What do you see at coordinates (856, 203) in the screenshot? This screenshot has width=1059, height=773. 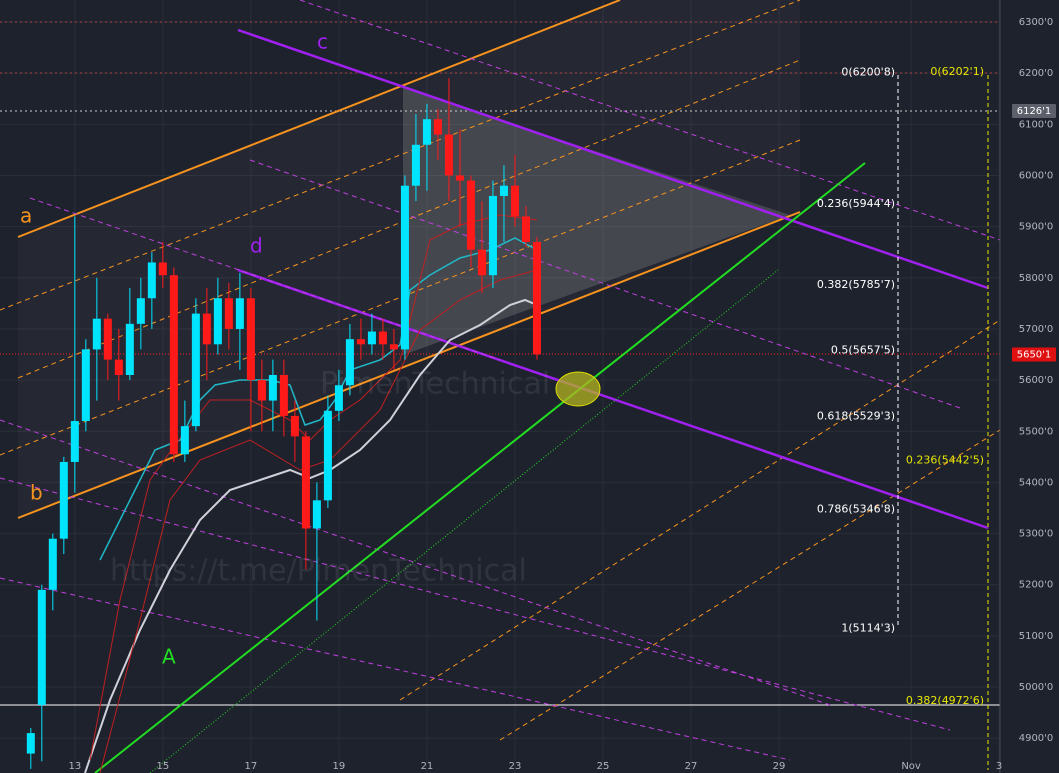 I see `fib-label: 0.236(5944'4)` at bounding box center [856, 203].